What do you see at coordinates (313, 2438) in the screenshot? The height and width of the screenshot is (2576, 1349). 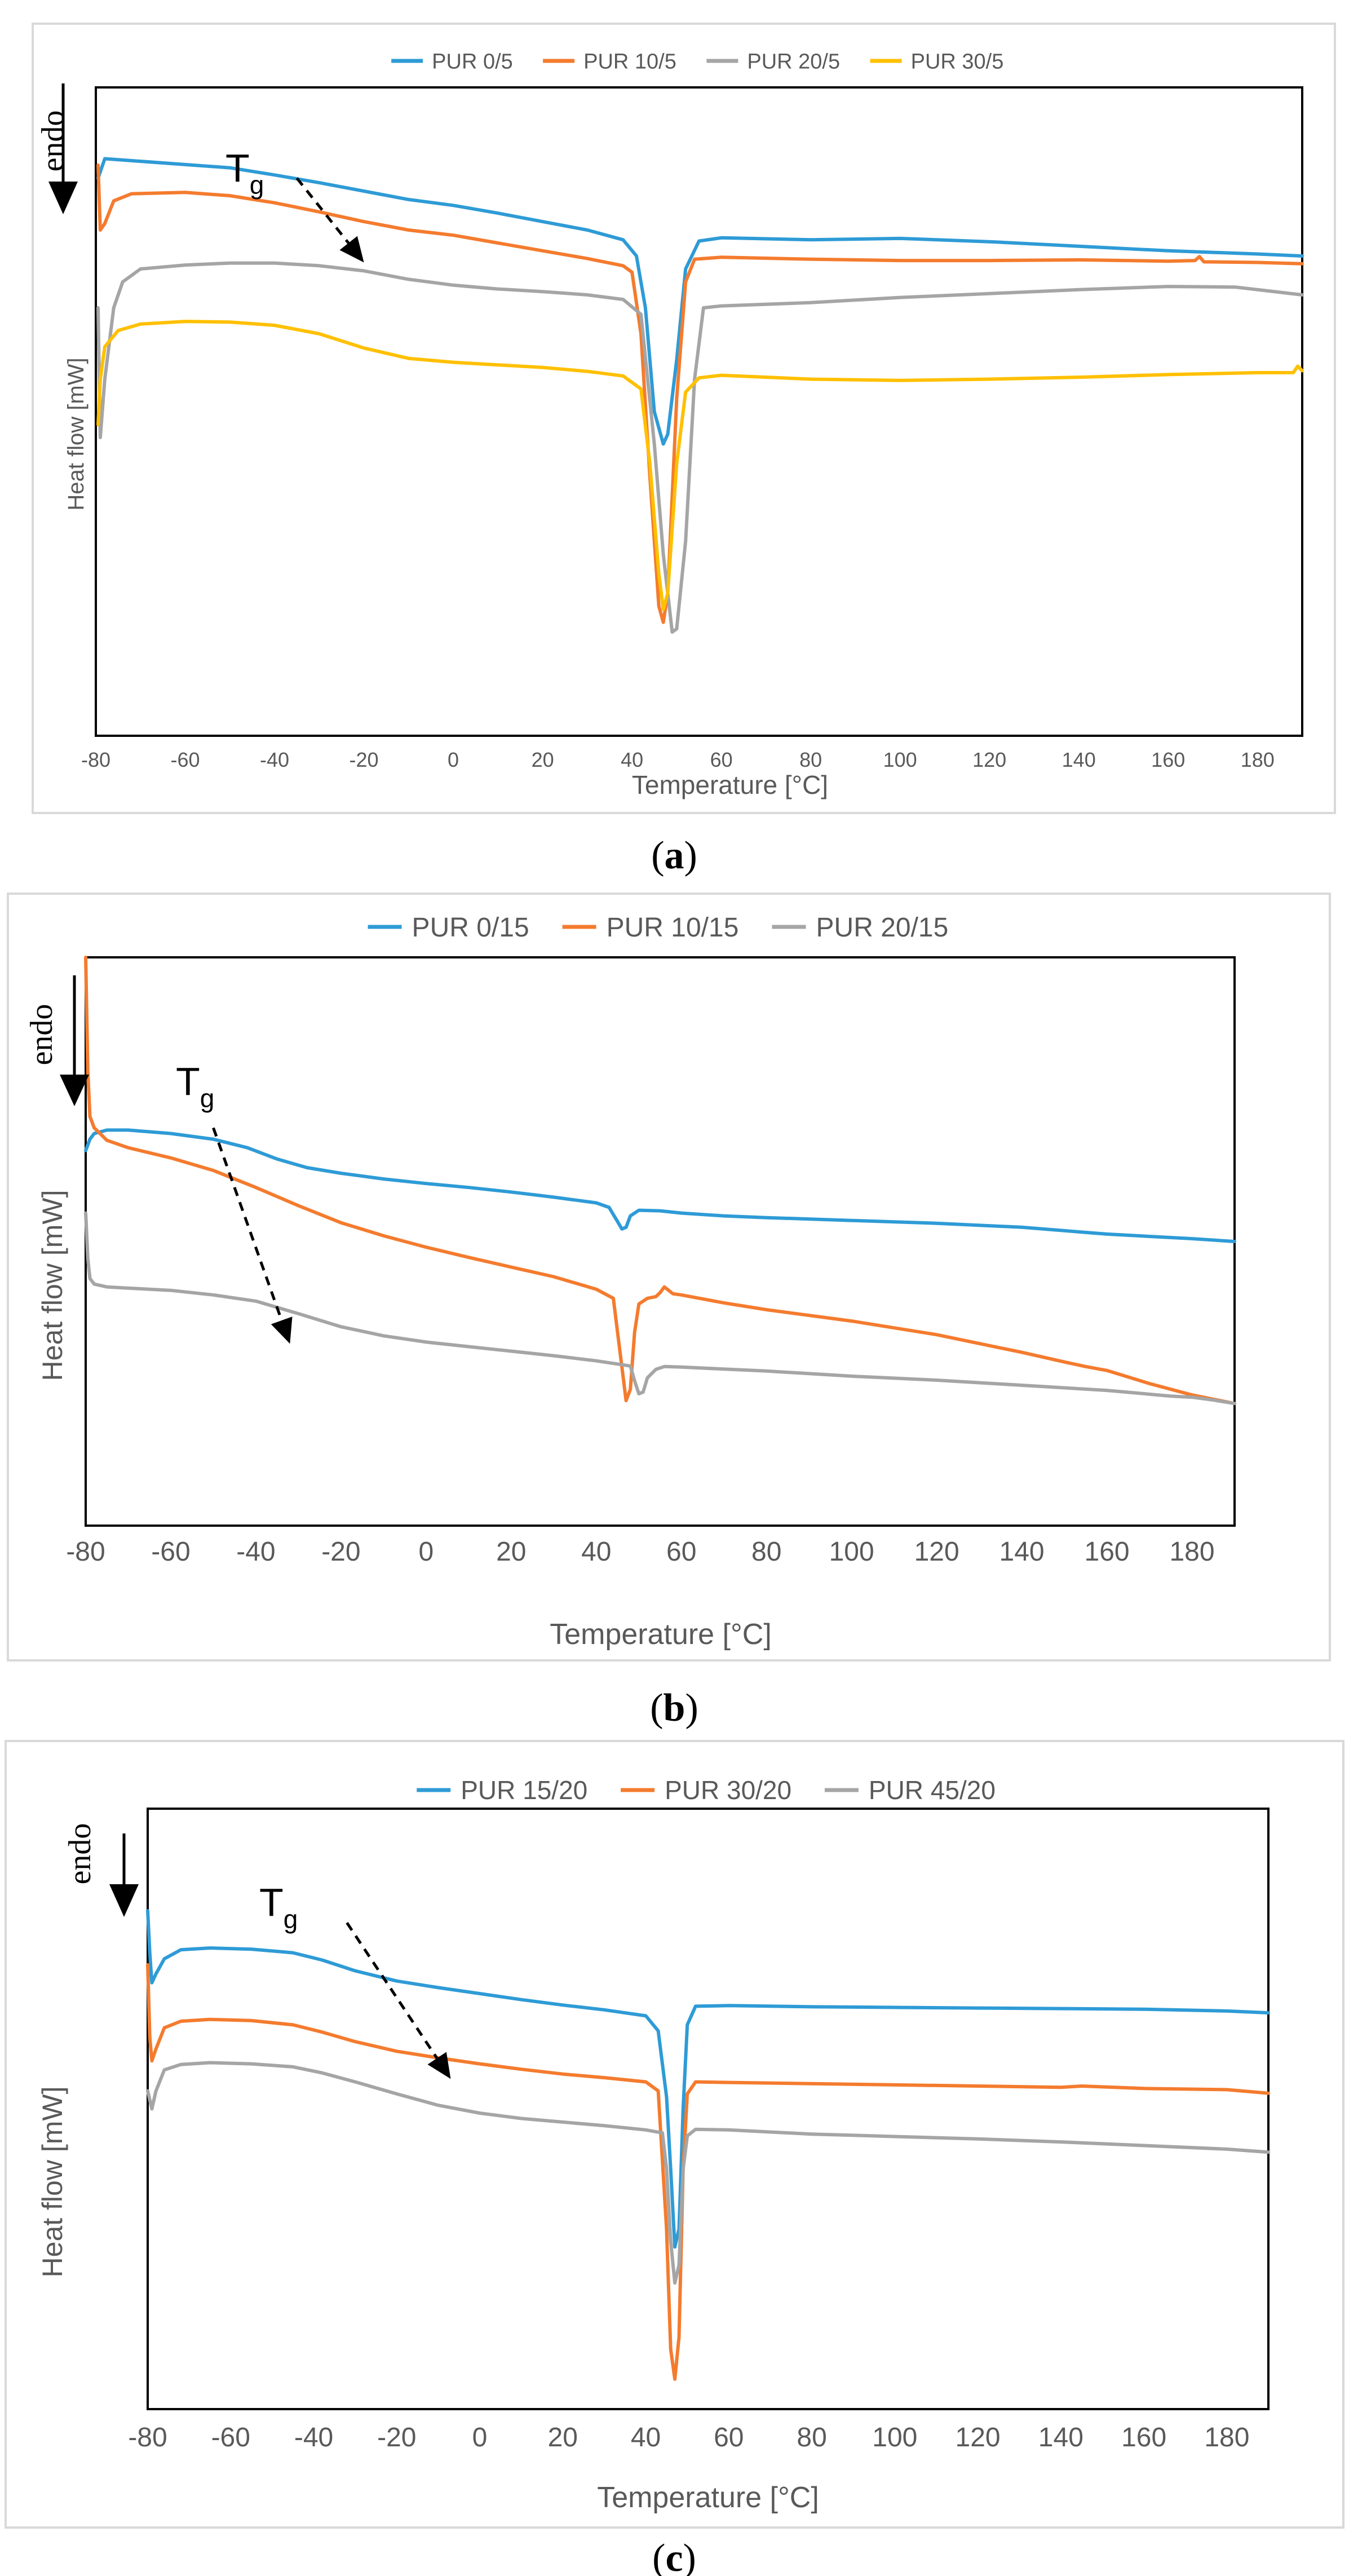 I see `chart-c-x-tick-label: -40` at bounding box center [313, 2438].